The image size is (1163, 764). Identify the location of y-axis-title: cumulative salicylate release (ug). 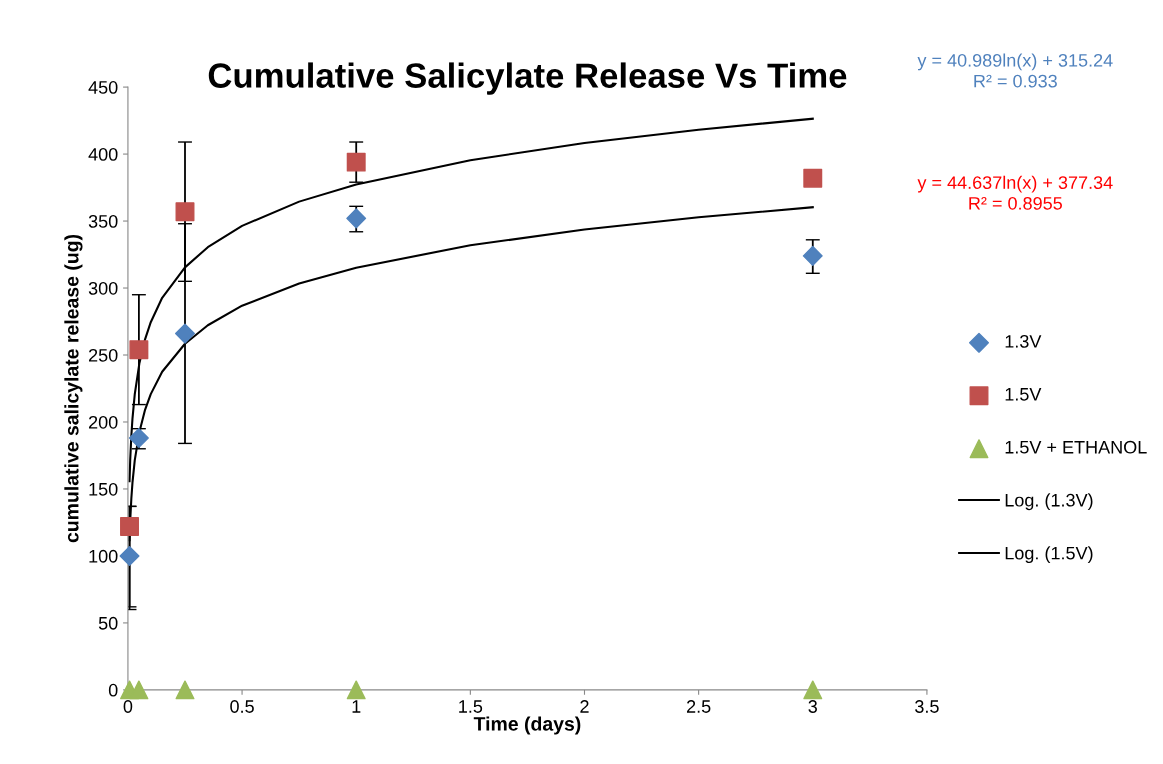
(73, 388).